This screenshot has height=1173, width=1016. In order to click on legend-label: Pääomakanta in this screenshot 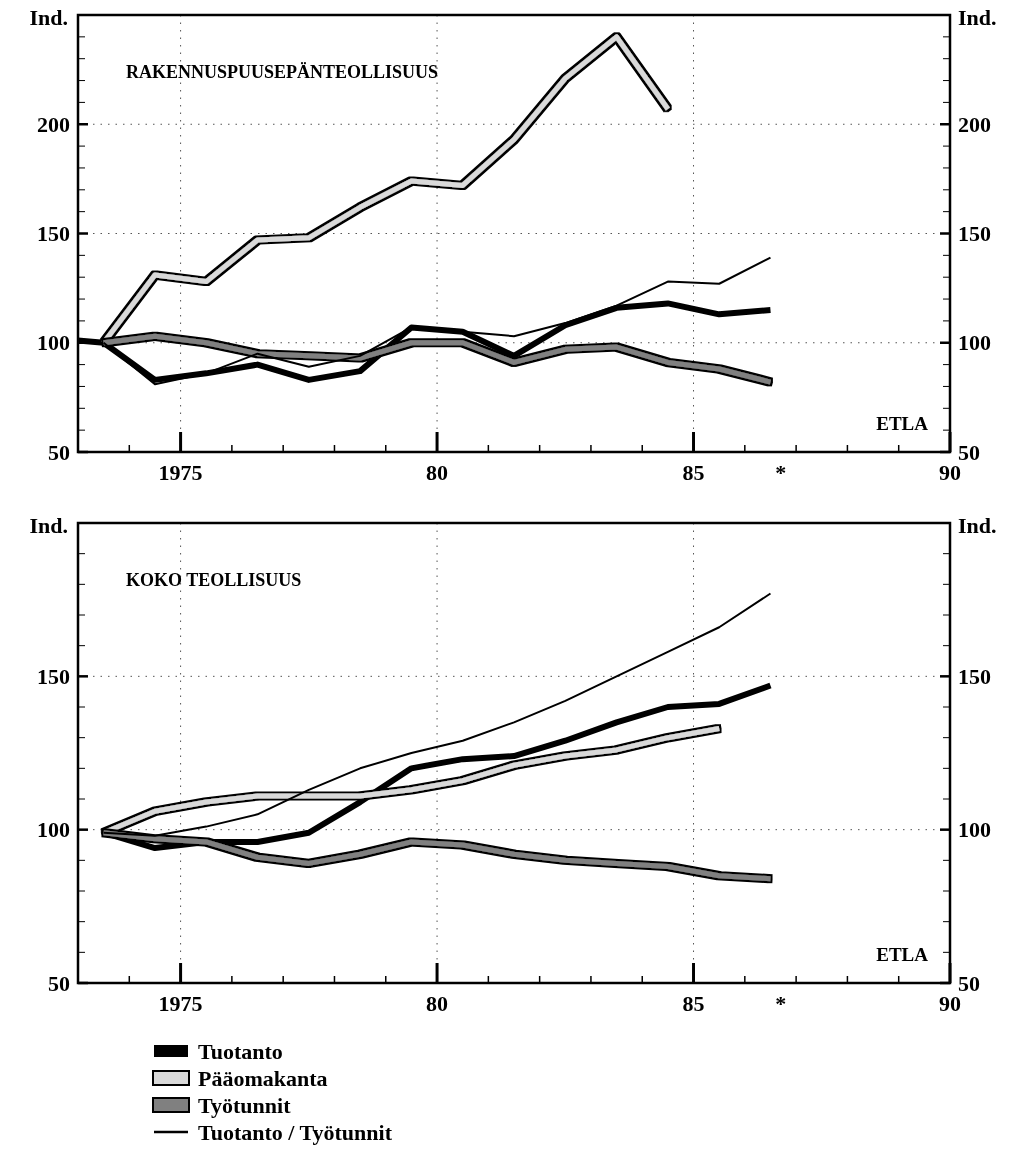, I will do `click(263, 1078)`.